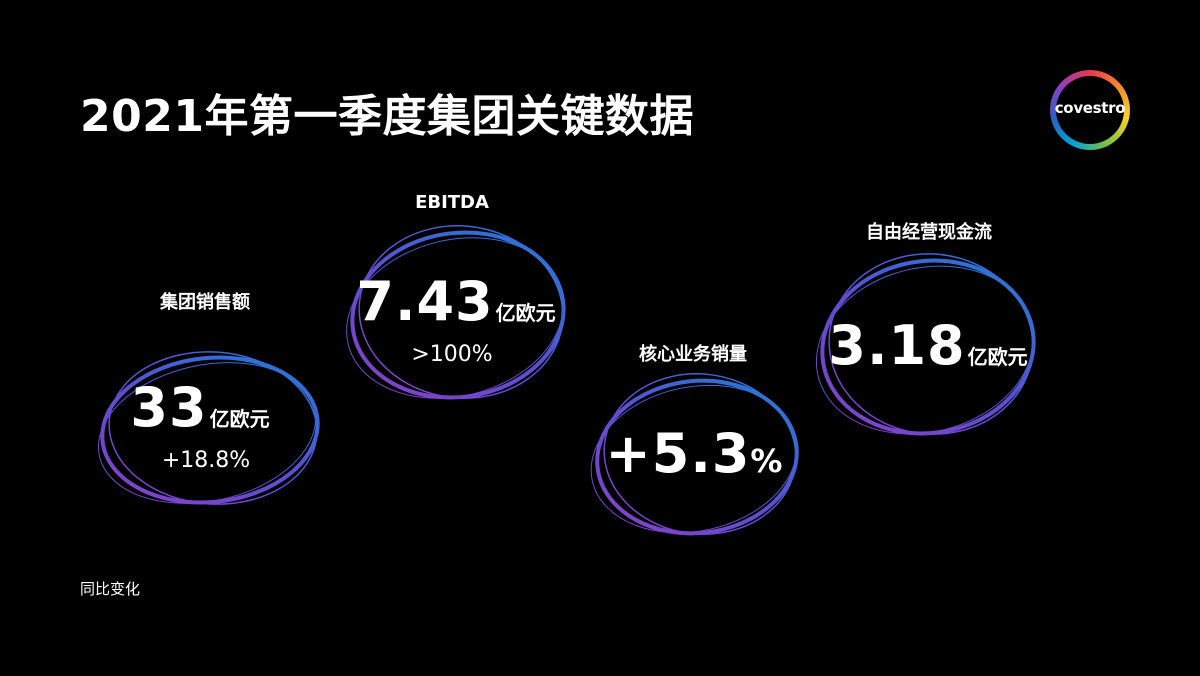 The image size is (1200, 676). What do you see at coordinates (929, 232) in the screenshot?
I see `kpi-label: 自由经营现金流` at bounding box center [929, 232].